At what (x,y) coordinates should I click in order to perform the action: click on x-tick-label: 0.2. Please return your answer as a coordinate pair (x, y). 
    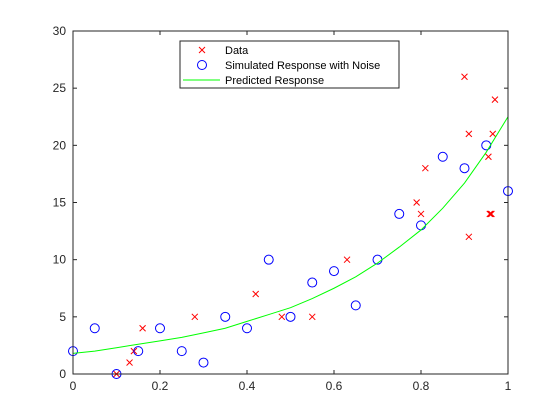
    Looking at the image, I should click on (160, 386).